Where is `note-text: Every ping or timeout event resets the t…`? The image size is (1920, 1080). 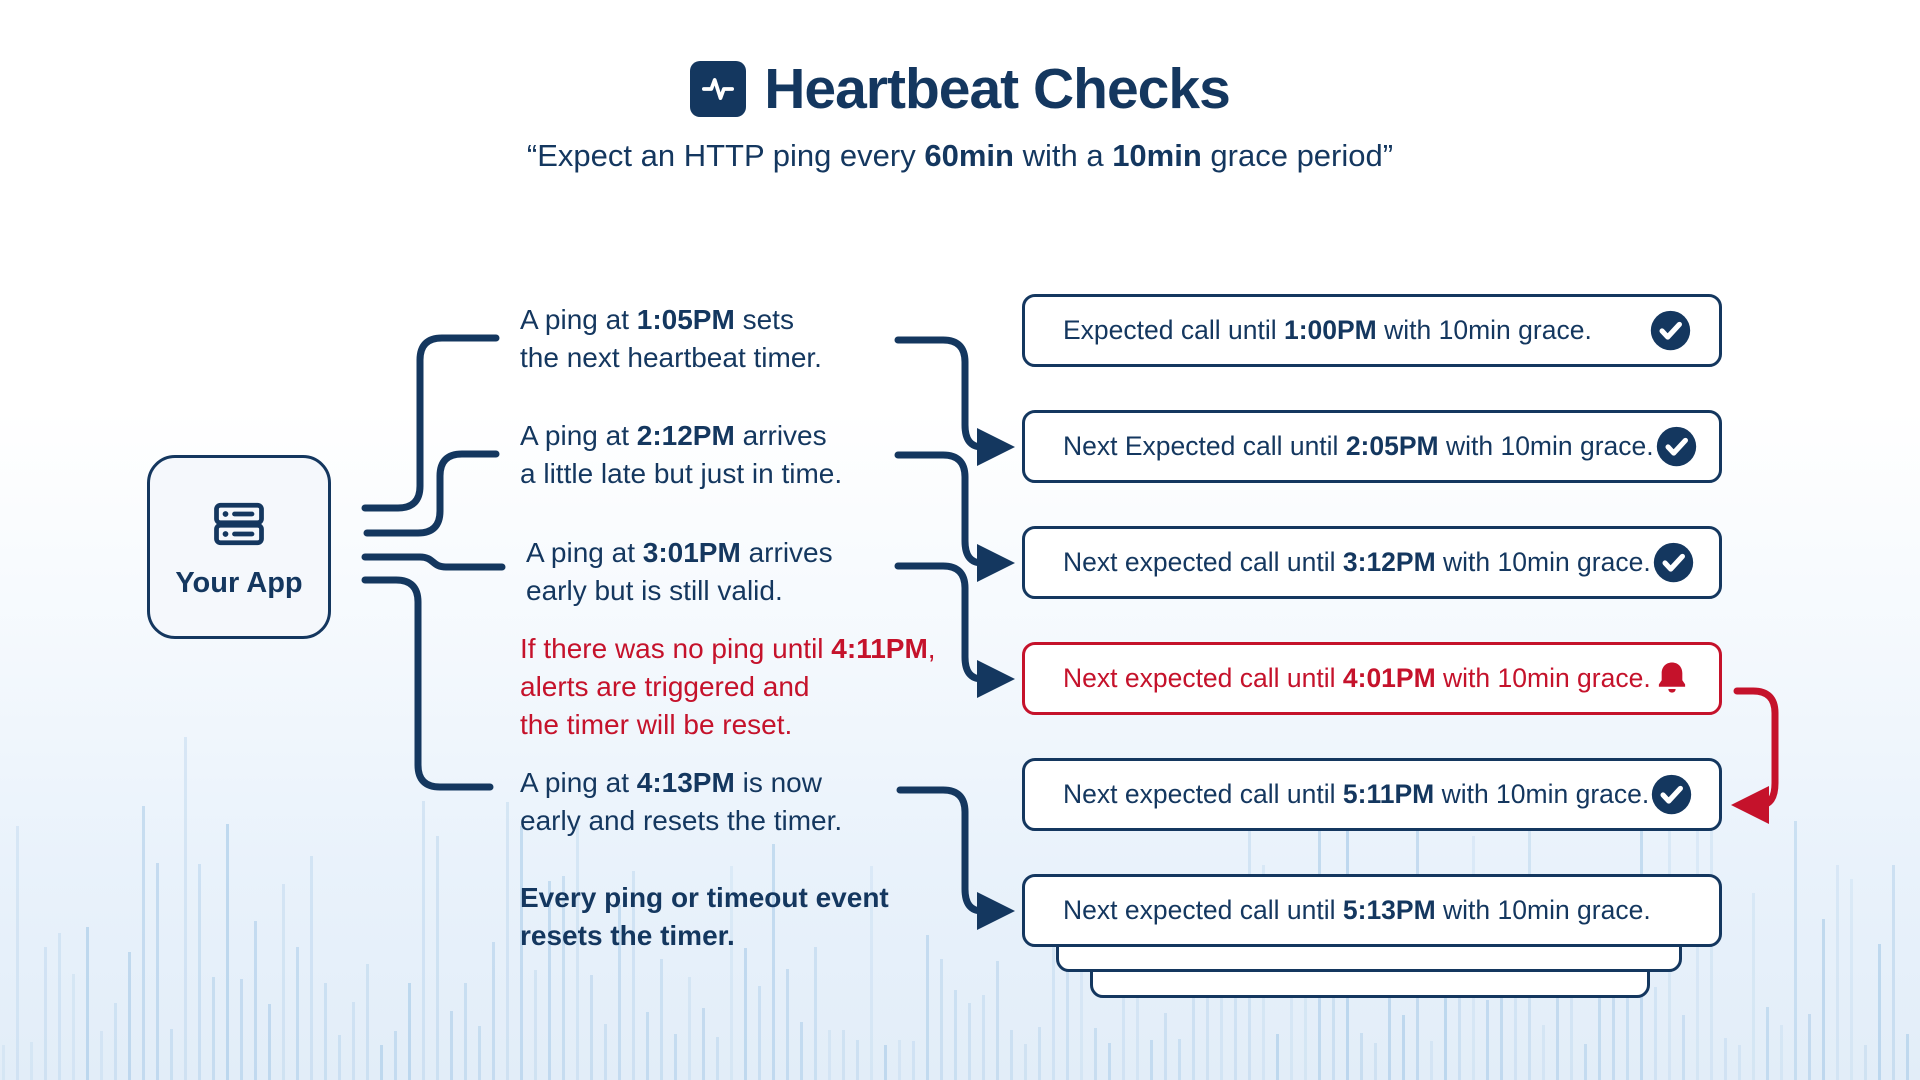
note-text: Every ping or timeout event resets the t… is located at coordinates (704, 916).